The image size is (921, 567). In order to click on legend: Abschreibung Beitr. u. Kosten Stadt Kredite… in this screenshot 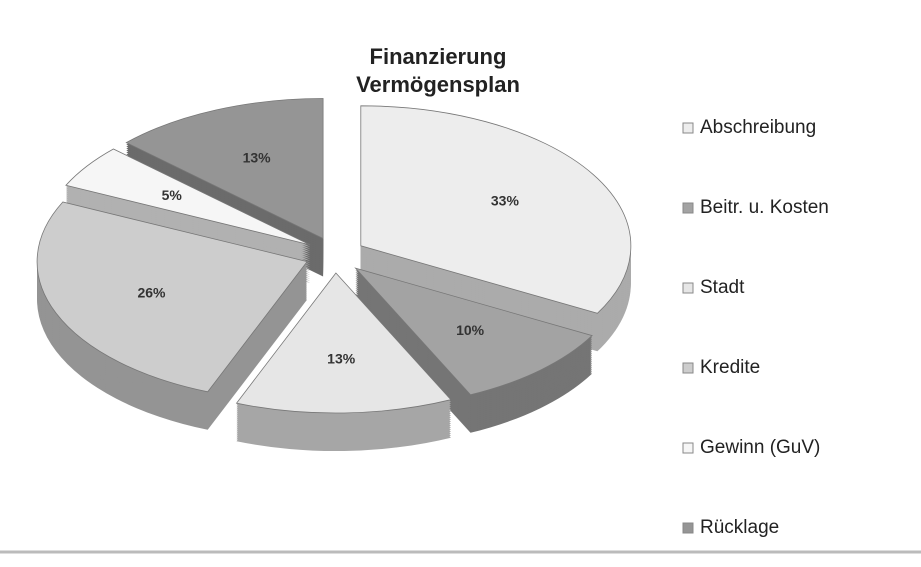, I will do `click(755, 327)`.